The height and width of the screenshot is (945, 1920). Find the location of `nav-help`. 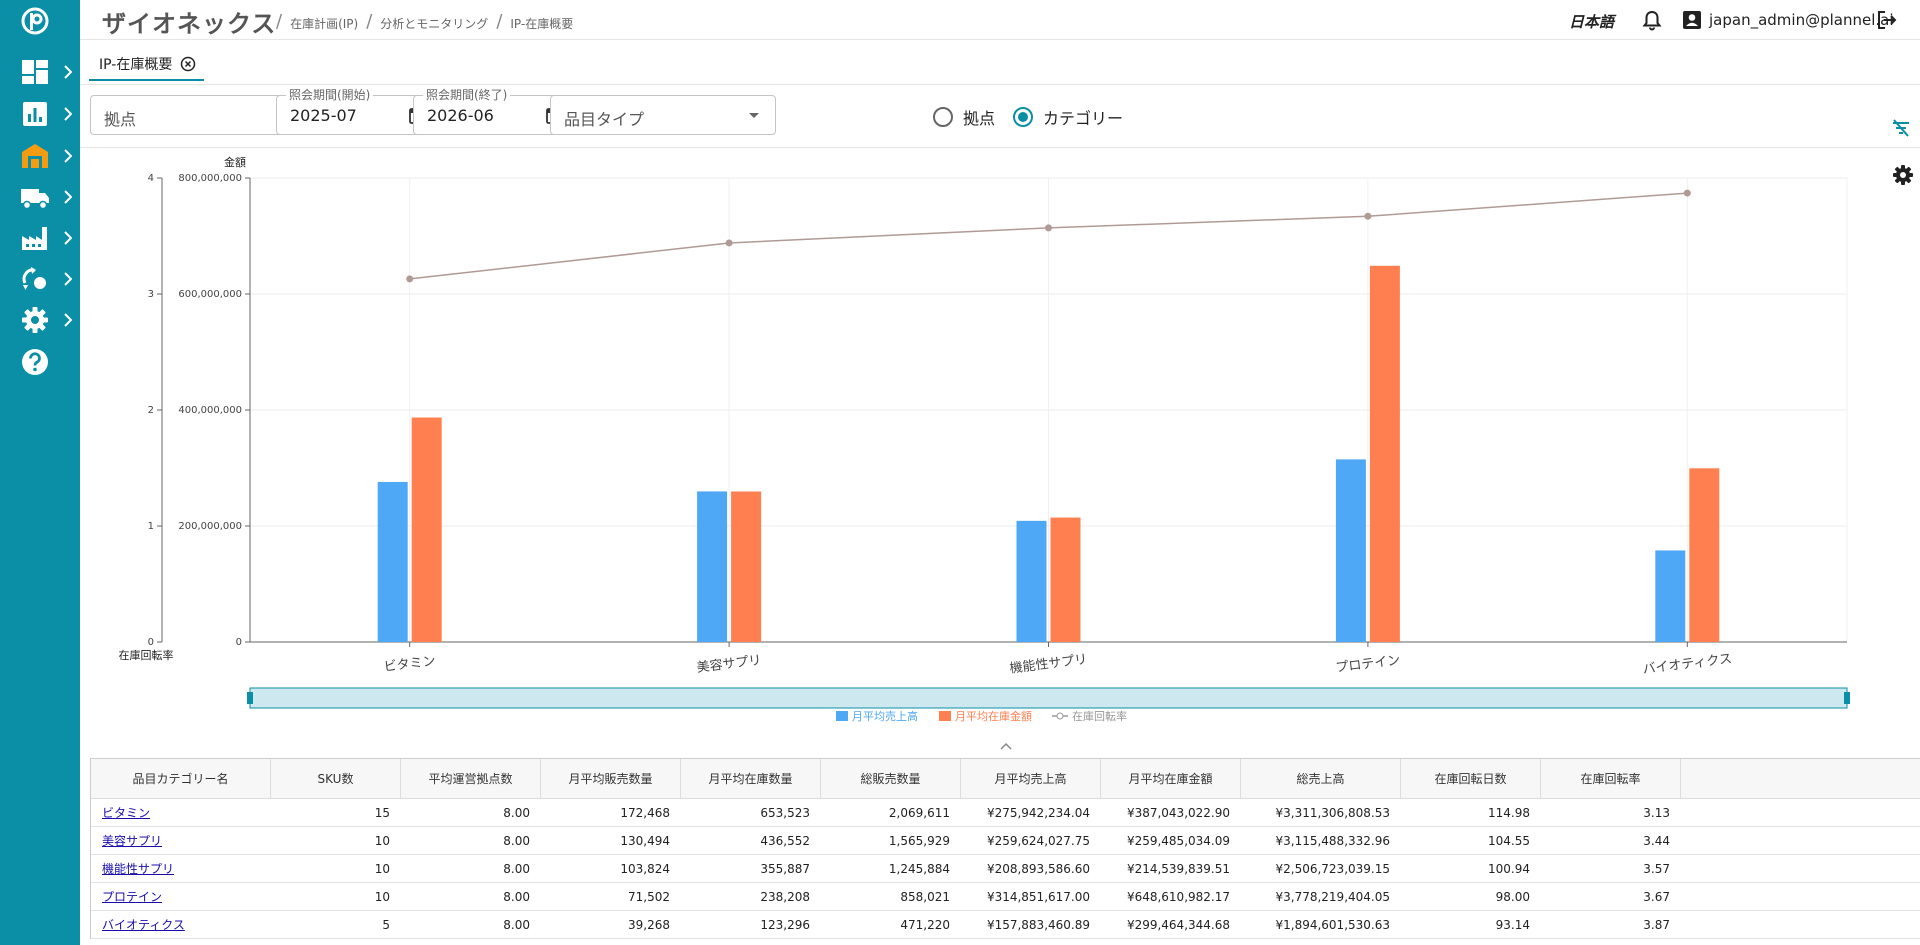

nav-help is located at coordinates (40, 362).